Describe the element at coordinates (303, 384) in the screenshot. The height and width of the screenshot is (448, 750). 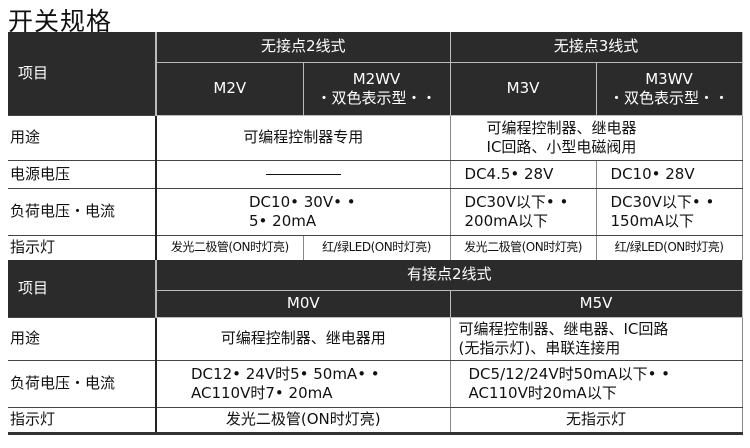
I see `cell: DC12• 24V时5• 50mA• • AC110V时7• 20mA` at that location.